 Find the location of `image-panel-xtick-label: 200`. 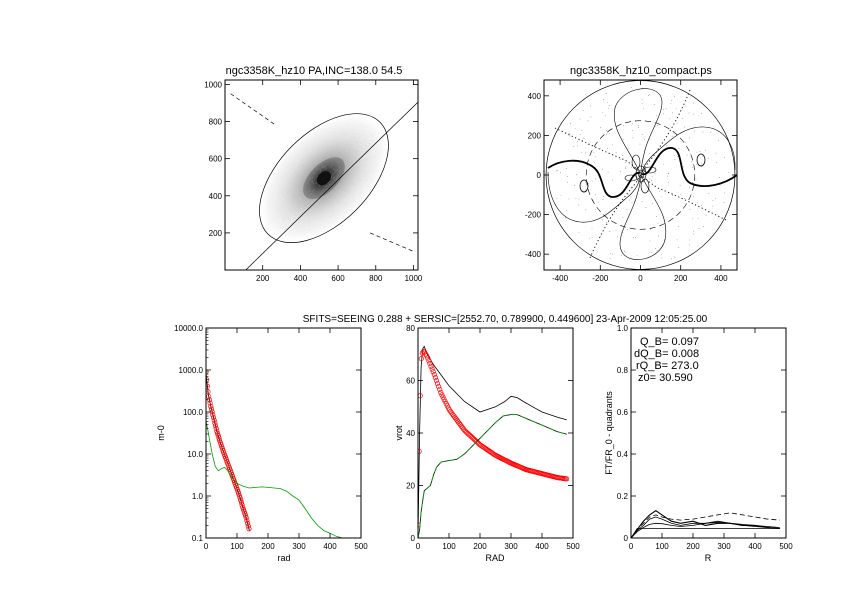

image-panel-xtick-label: 200 is located at coordinates (263, 278).